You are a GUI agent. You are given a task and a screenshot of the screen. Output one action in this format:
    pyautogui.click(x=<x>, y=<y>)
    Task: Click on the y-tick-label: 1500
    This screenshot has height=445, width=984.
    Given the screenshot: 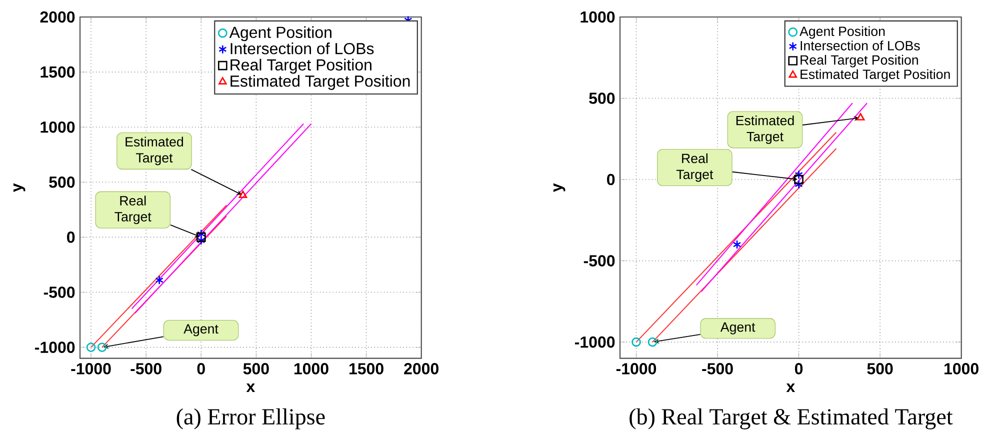 What is the action you would take?
    pyautogui.click(x=57, y=72)
    